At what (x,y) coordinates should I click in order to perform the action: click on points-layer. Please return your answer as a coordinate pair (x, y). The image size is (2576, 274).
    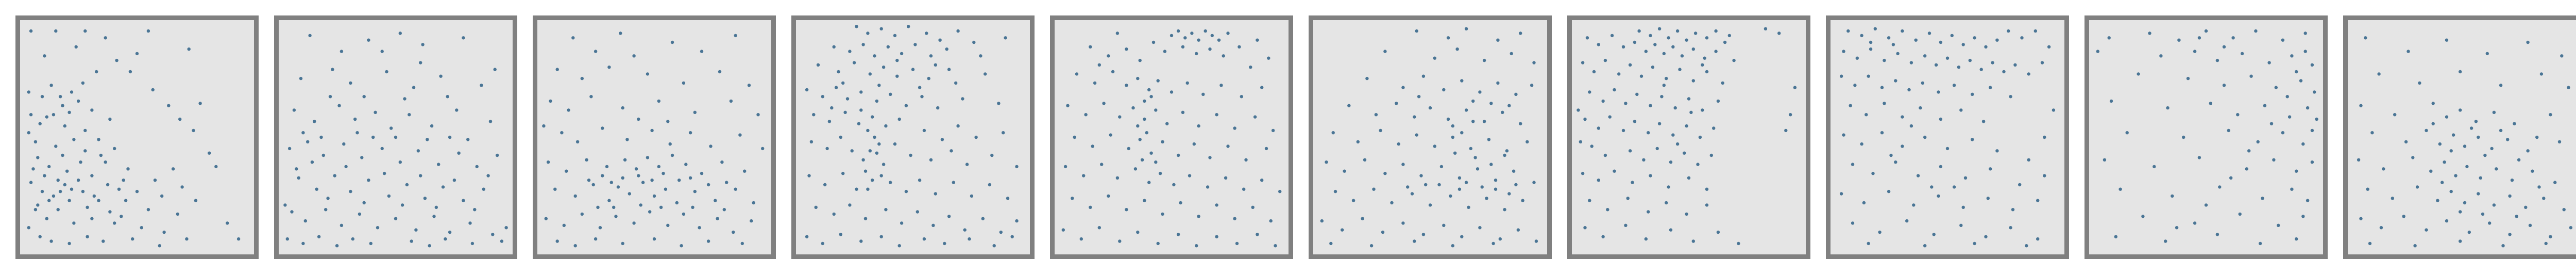
    Looking at the image, I should click on (134, 138).